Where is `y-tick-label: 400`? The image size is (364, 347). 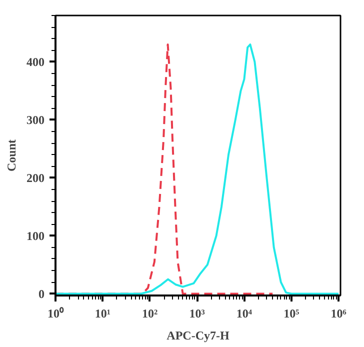
y-tick-label: 400 is located at coordinates (35, 61).